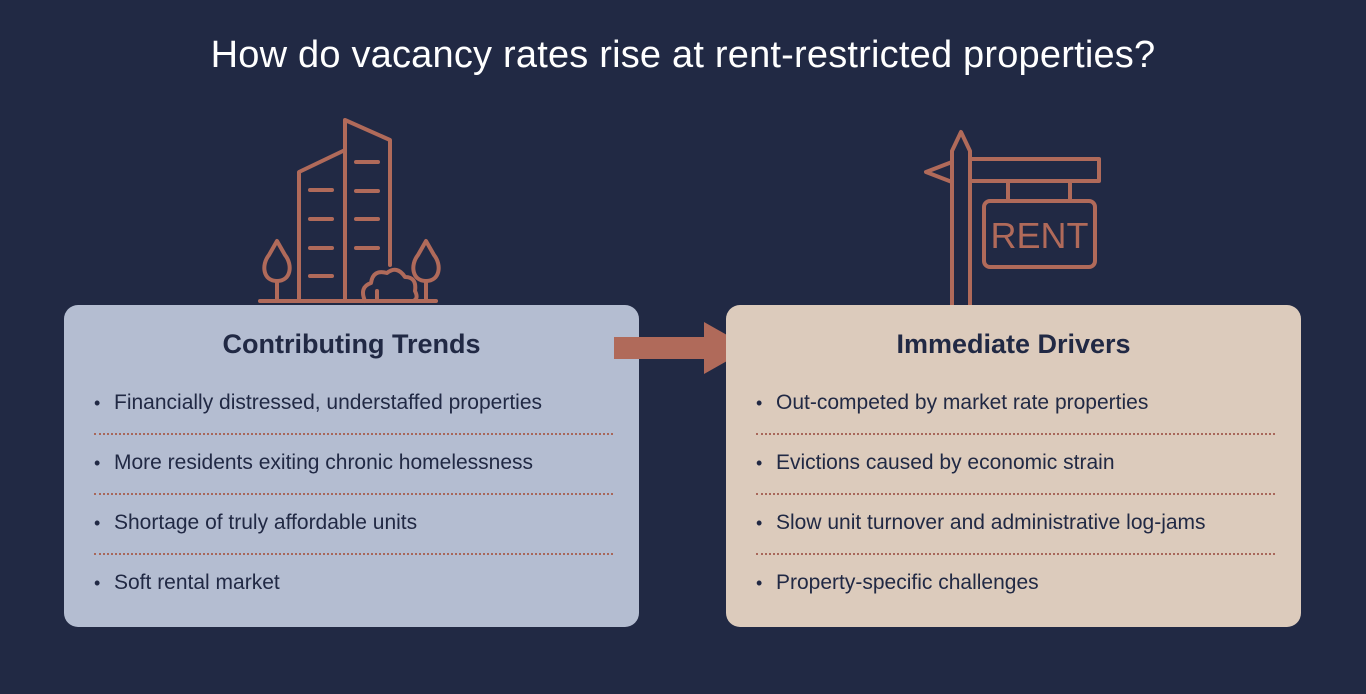 This screenshot has width=1366, height=694. Describe the element at coordinates (945, 462) in the screenshot. I see `list-item-text: Evictions caused by economic strain` at that location.